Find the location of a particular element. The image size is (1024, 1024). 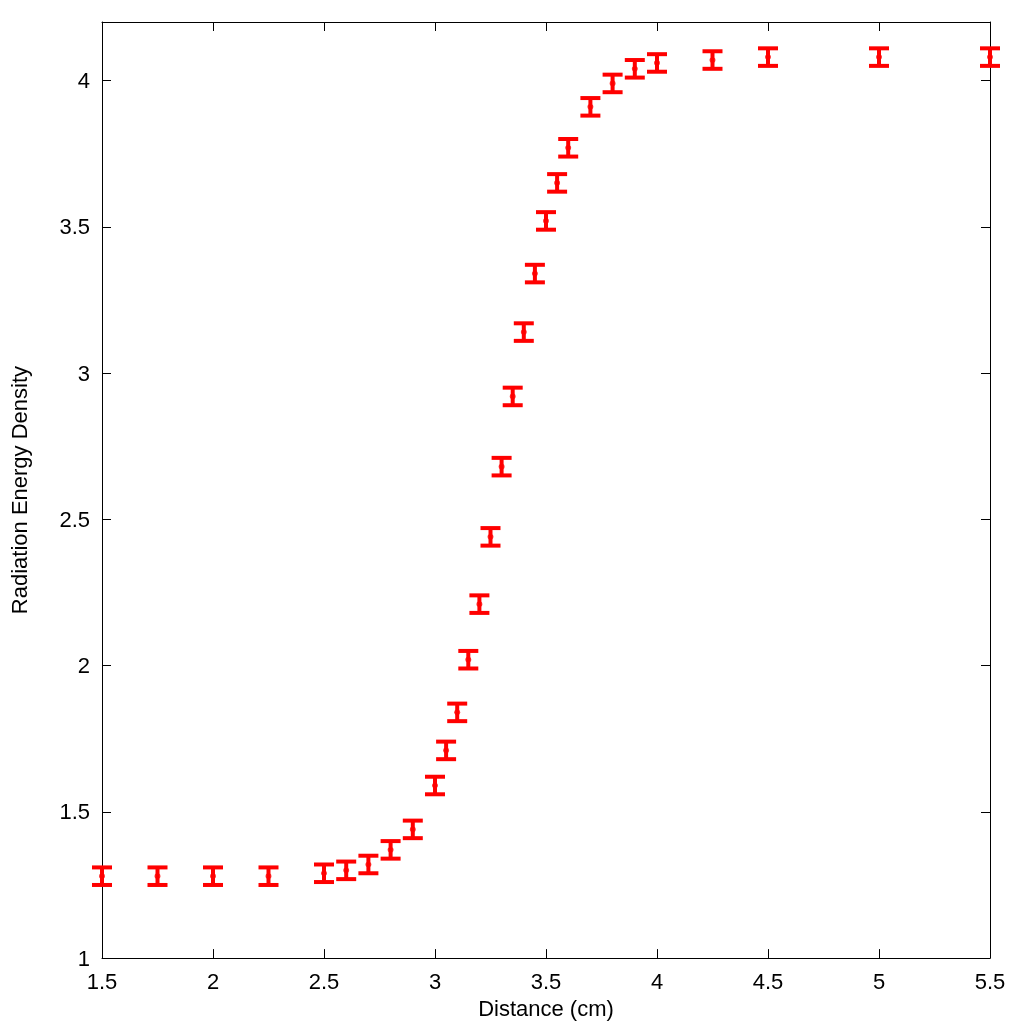

y-tick-label: 3.5 is located at coordinates (74, 227).